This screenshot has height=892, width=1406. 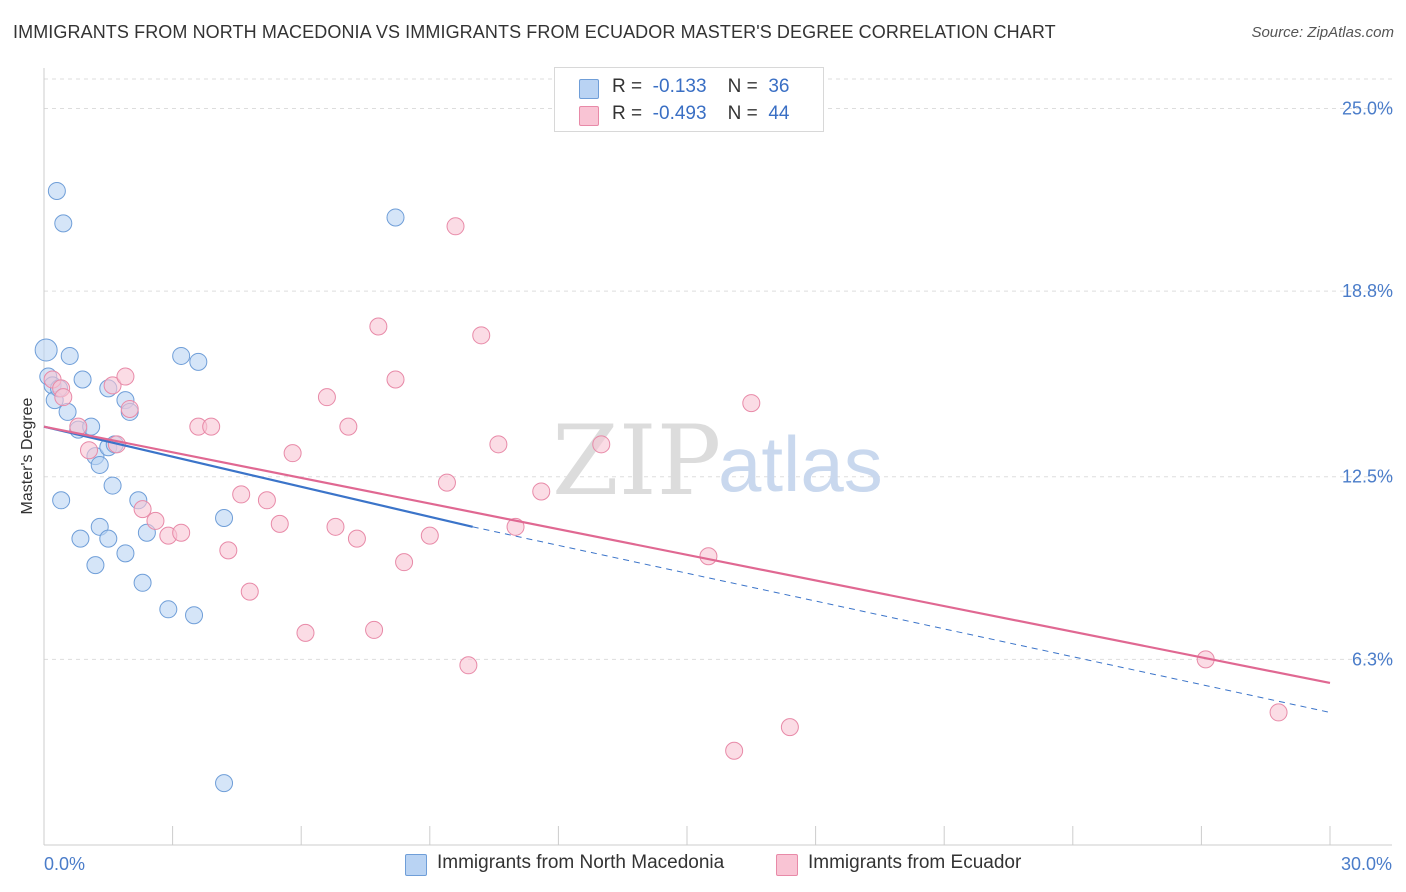 I want to click on x-tick-label-min: 0.0%, so click(x=64, y=864).